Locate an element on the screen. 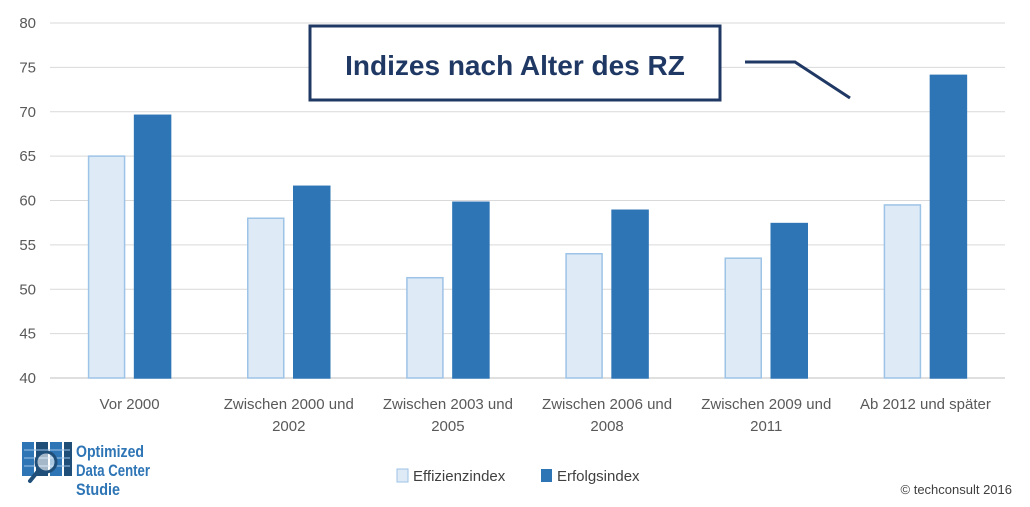 The height and width of the screenshot is (507, 1030). legend-swatch-erfolgsindex is located at coordinates (546, 475).